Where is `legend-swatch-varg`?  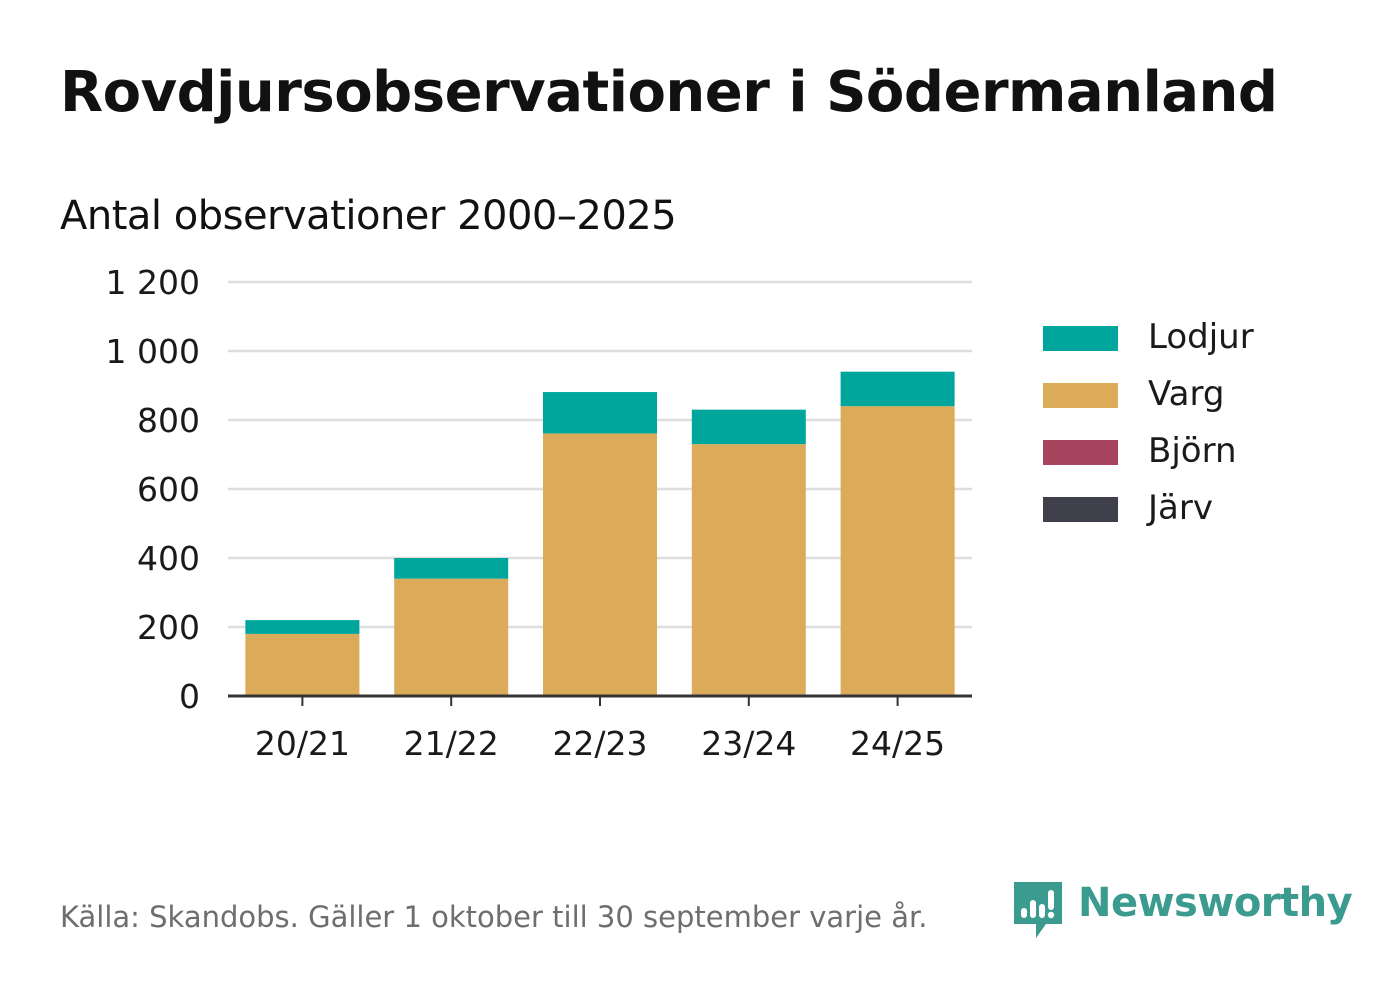 legend-swatch-varg is located at coordinates (1080, 395).